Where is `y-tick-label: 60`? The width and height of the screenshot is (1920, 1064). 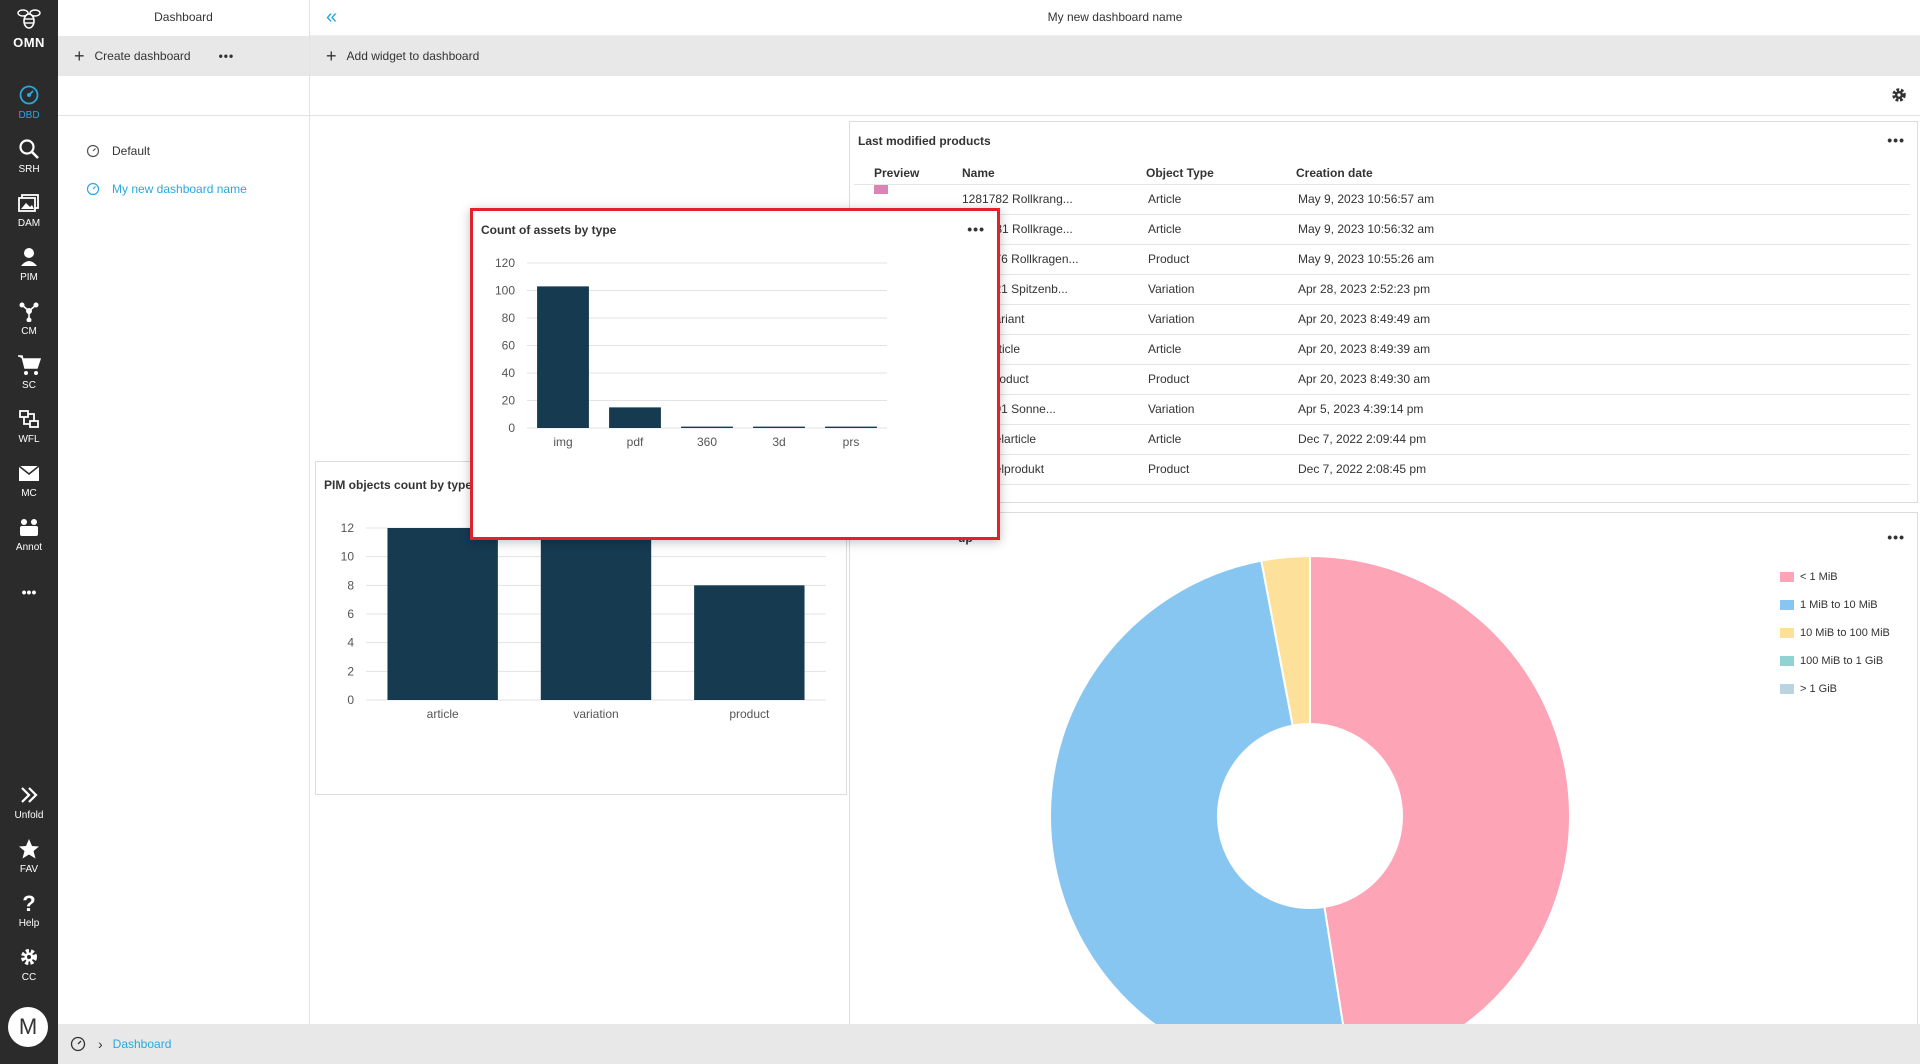 y-tick-label: 60 is located at coordinates (509, 346).